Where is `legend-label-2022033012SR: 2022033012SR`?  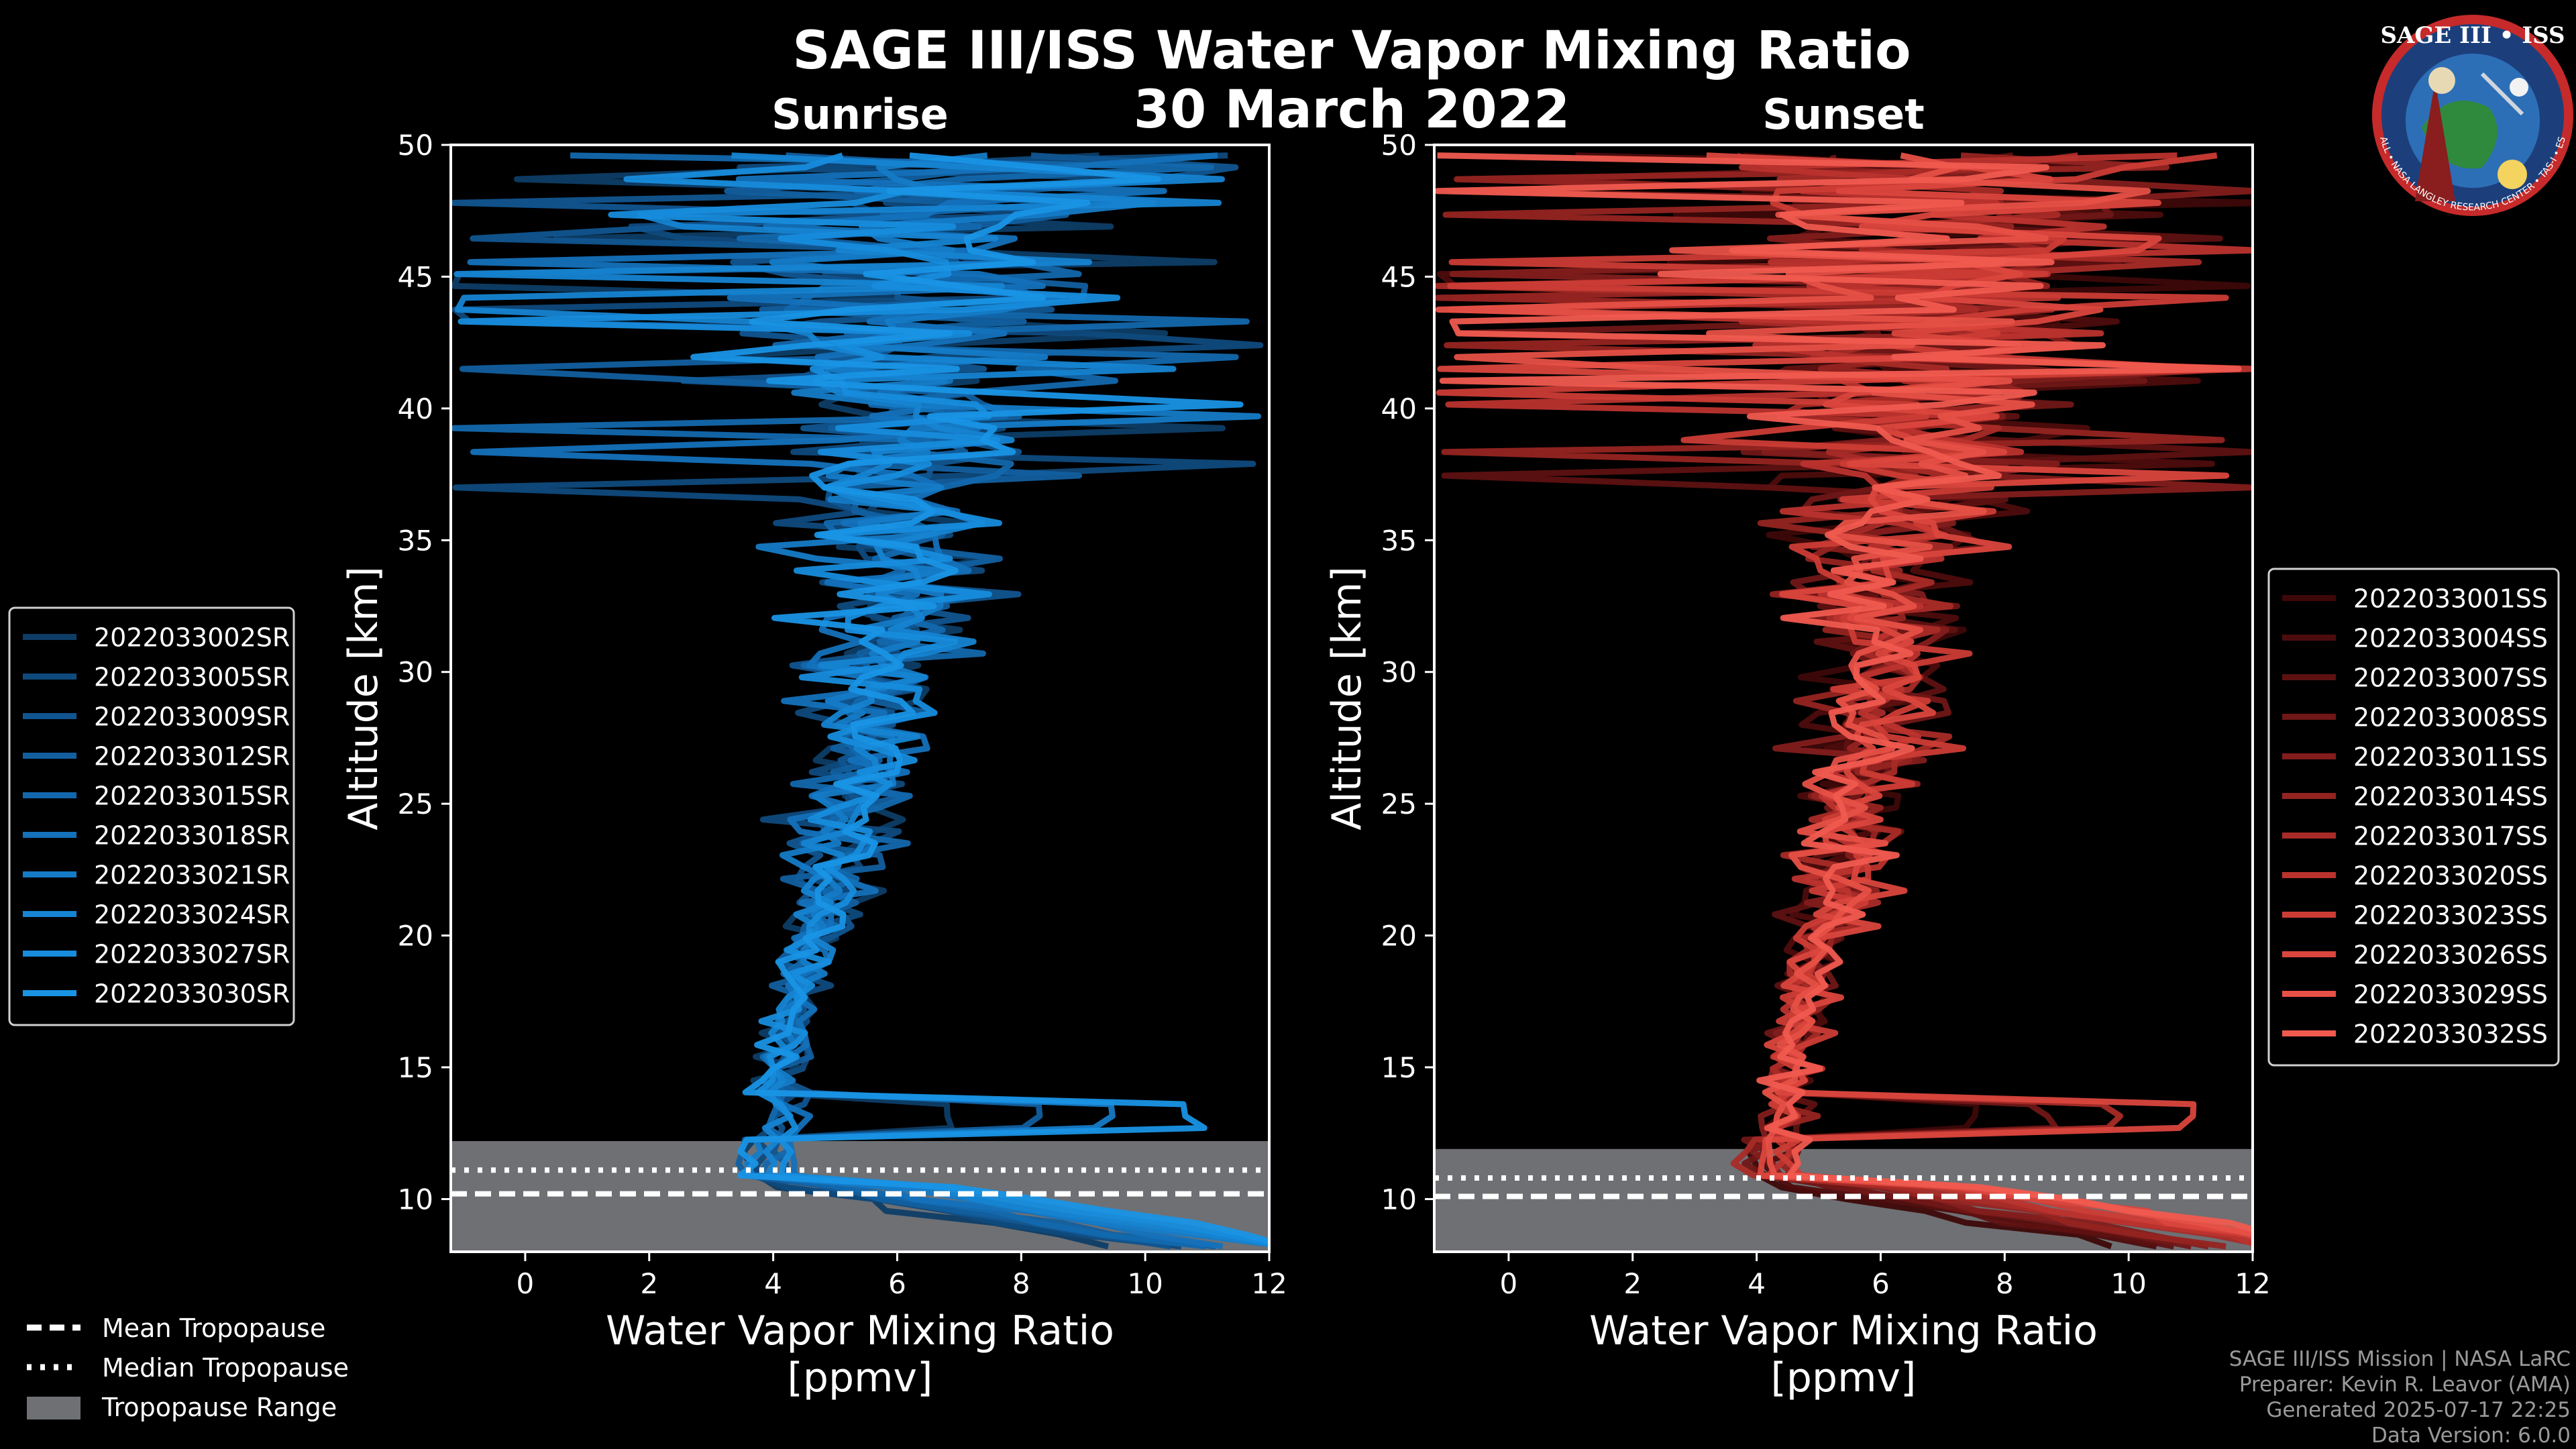
legend-label-2022033012SR: 2022033012SR is located at coordinates (192, 756).